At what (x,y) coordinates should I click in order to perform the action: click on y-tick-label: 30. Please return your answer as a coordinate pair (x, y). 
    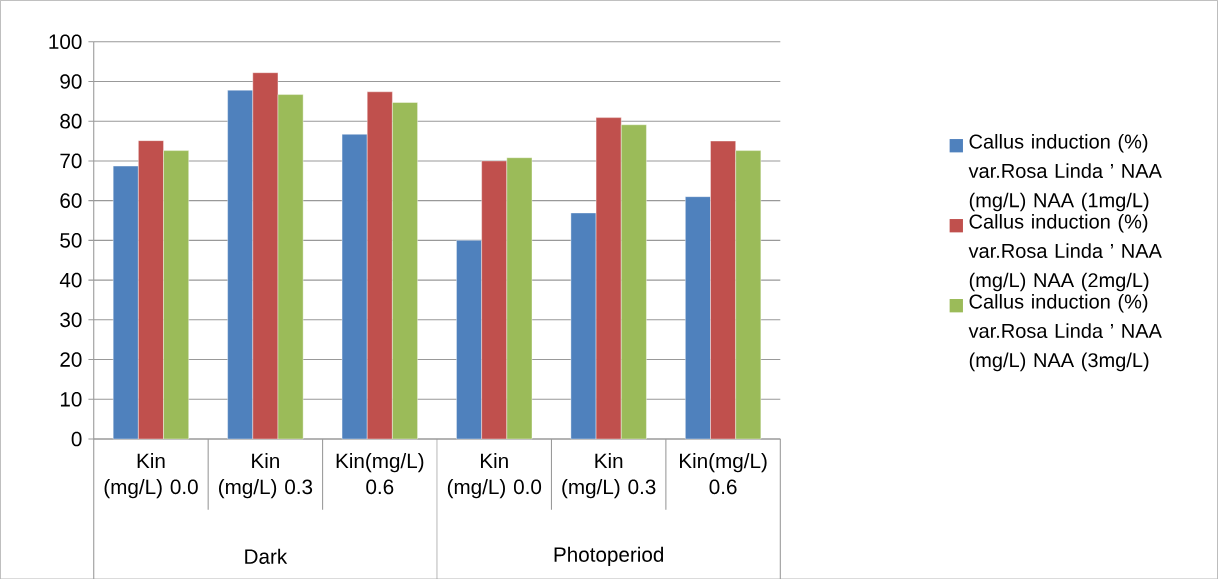
    Looking at the image, I should click on (71, 319).